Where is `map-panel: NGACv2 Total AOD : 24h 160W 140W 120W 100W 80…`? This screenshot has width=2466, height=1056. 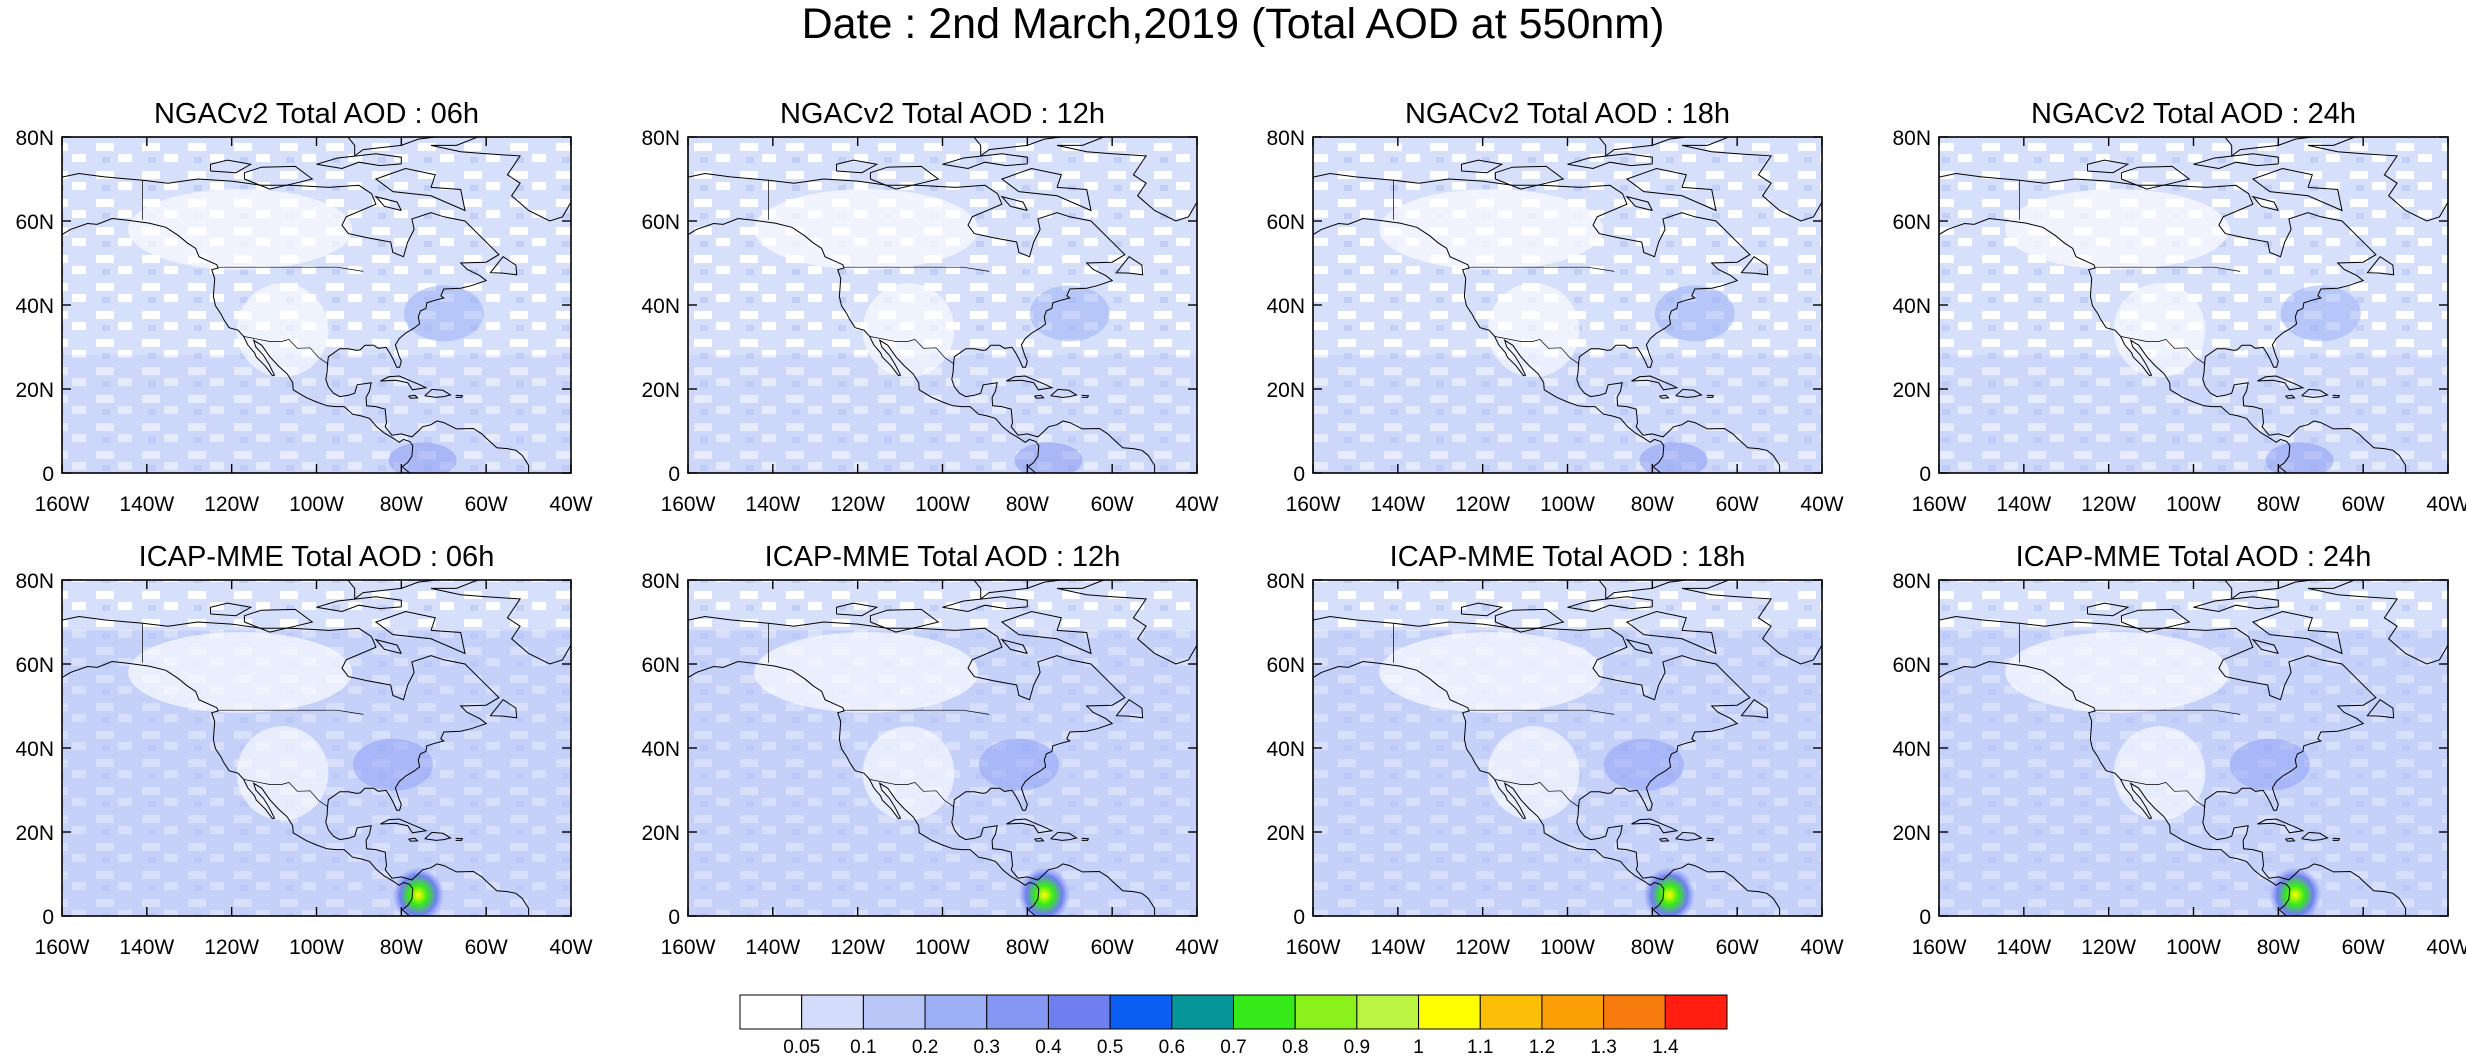 map-panel: NGACv2 Total AOD : 24h 160W 140W 120W 100W 80… is located at coordinates (2179, 307).